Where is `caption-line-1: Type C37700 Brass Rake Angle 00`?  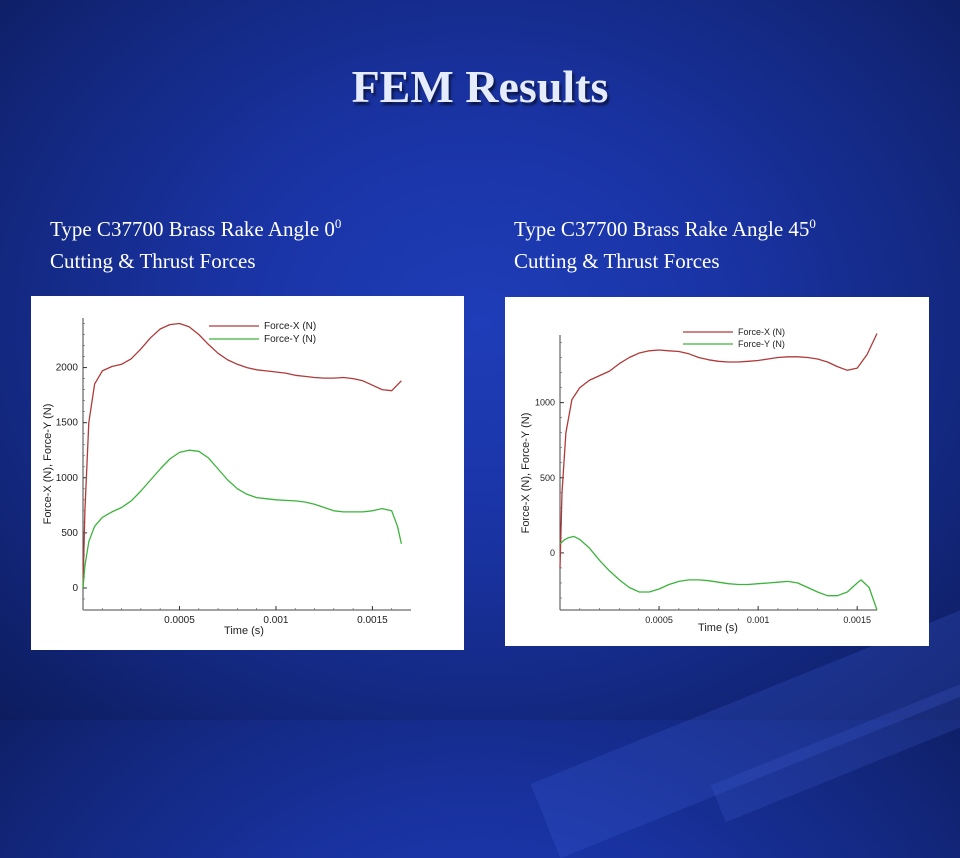 caption-line-1: Type C37700 Brass Rake Angle 00 is located at coordinates (196, 228).